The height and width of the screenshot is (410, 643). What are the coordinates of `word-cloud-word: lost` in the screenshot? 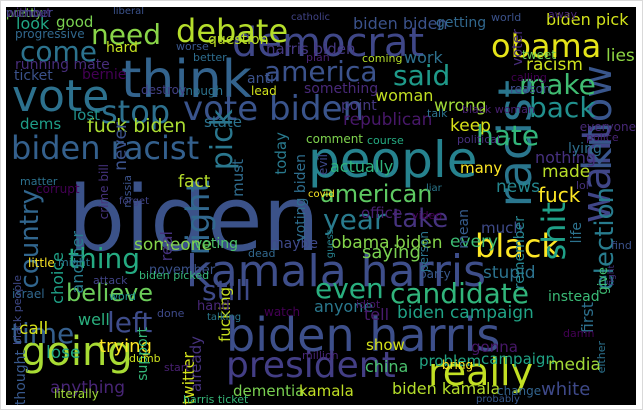 It's located at (87, 115).